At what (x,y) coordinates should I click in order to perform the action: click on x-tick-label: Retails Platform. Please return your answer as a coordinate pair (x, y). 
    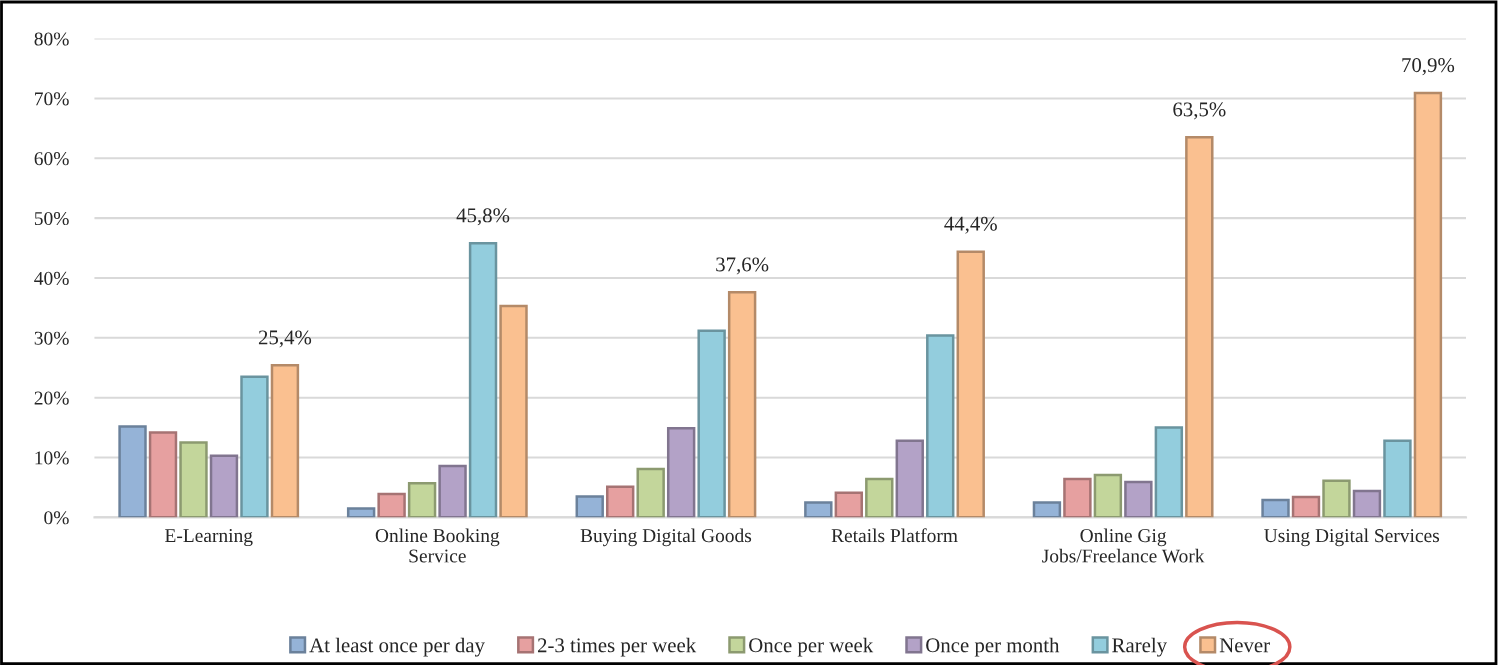
    Looking at the image, I should click on (894, 535).